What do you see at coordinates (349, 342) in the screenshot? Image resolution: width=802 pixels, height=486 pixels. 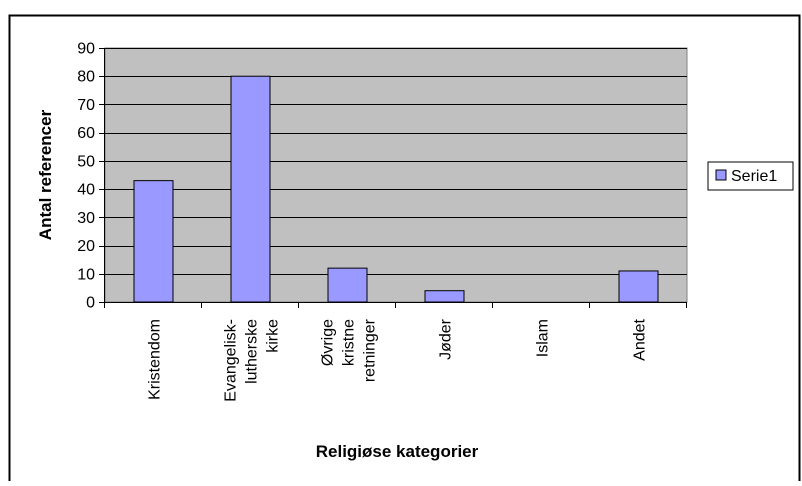 I see `x-tick-label: kristne` at bounding box center [349, 342].